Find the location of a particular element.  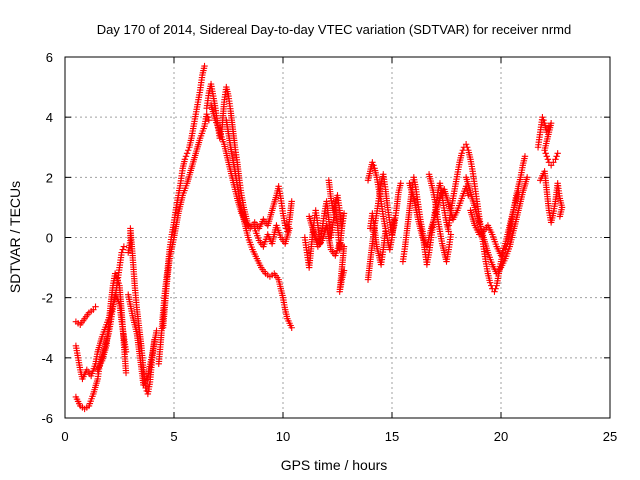

y-tick-label: 0 is located at coordinates (49, 238).